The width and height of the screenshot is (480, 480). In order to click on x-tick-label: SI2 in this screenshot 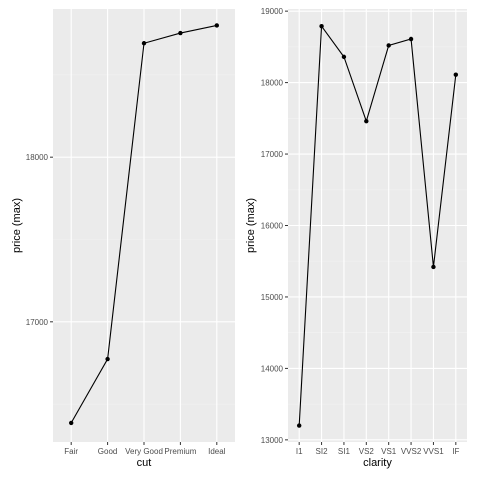, I will do `click(322, 451)`.